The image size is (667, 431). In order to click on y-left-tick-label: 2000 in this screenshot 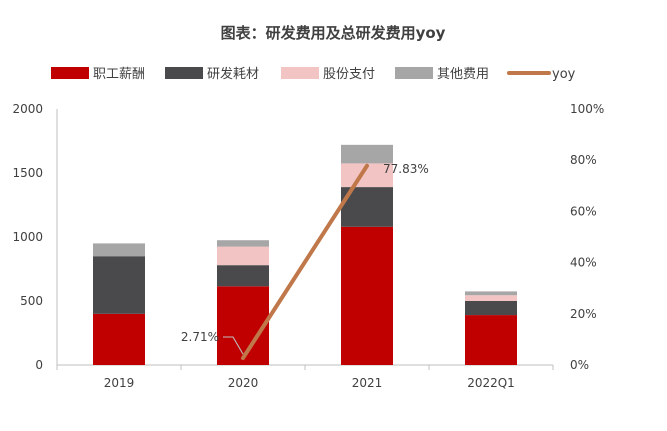, I will do `click(27, 109)`.